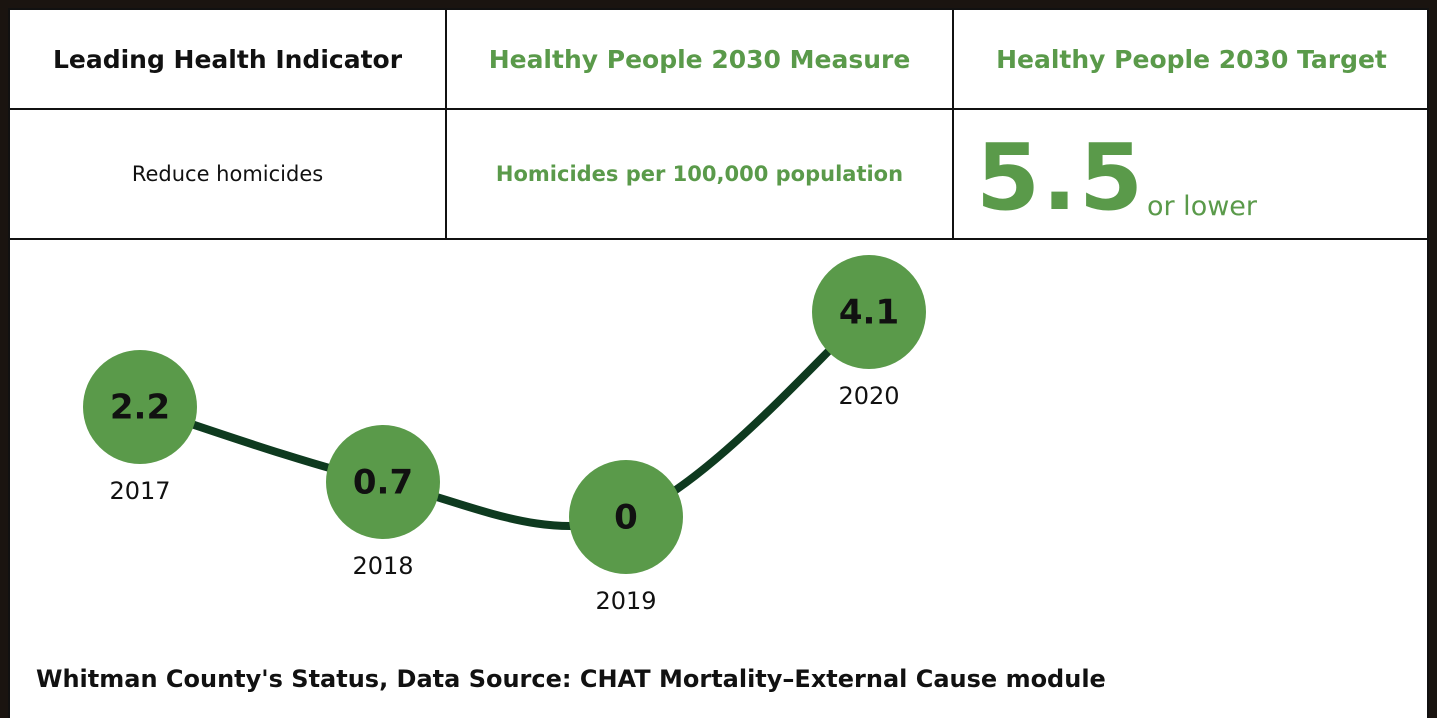 This screenshot has width=1437, height=718. What do you see at coordinates (699, 174) in the screenshot?
I see `measure-cell: Homicides per 100,000 population` at bounding box center [699, 174].